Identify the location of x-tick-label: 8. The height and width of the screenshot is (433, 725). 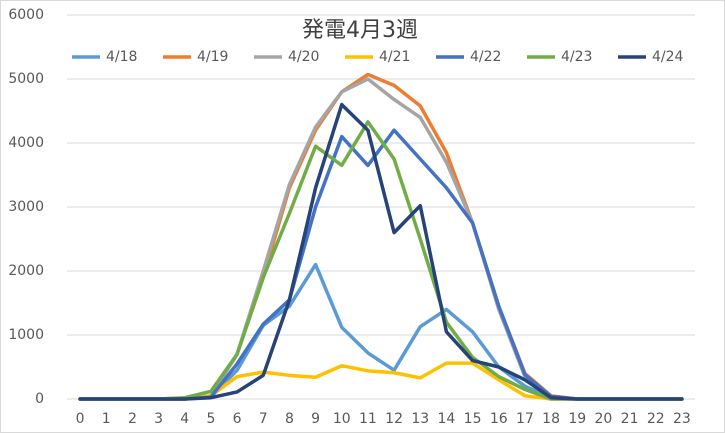
(289, 419).